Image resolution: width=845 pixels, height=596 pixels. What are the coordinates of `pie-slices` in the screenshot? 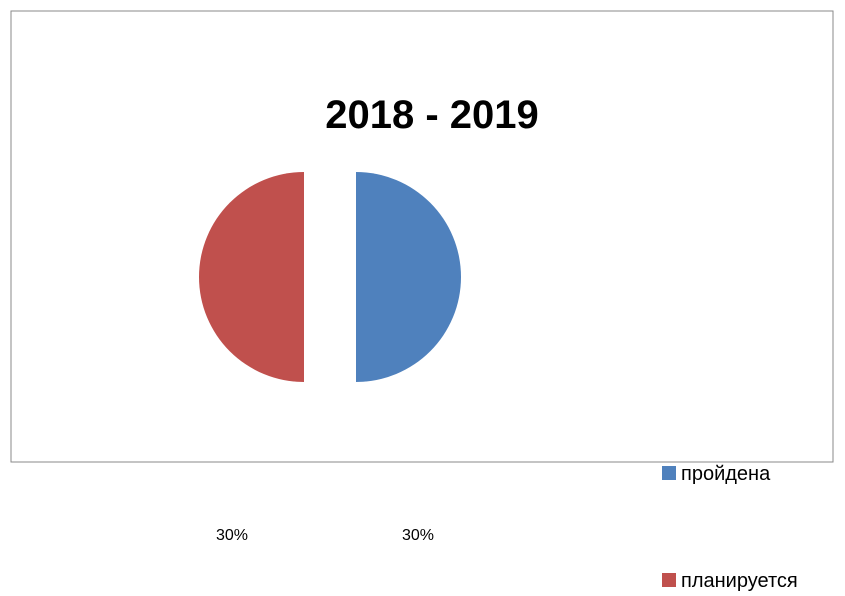 It's located at (330, 277).